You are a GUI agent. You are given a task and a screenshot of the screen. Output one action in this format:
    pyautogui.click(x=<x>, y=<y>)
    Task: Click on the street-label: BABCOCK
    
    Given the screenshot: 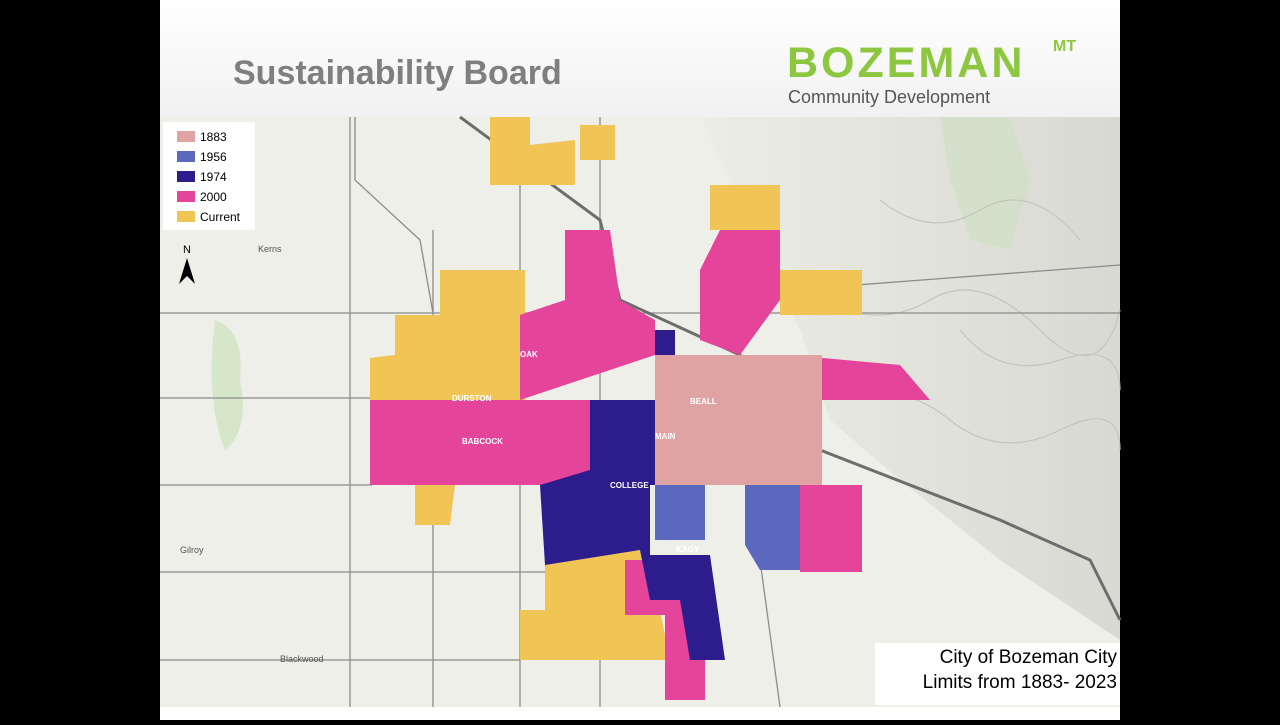 What is the action you would take?
    pyautogui.click(x=482, y=441)
    